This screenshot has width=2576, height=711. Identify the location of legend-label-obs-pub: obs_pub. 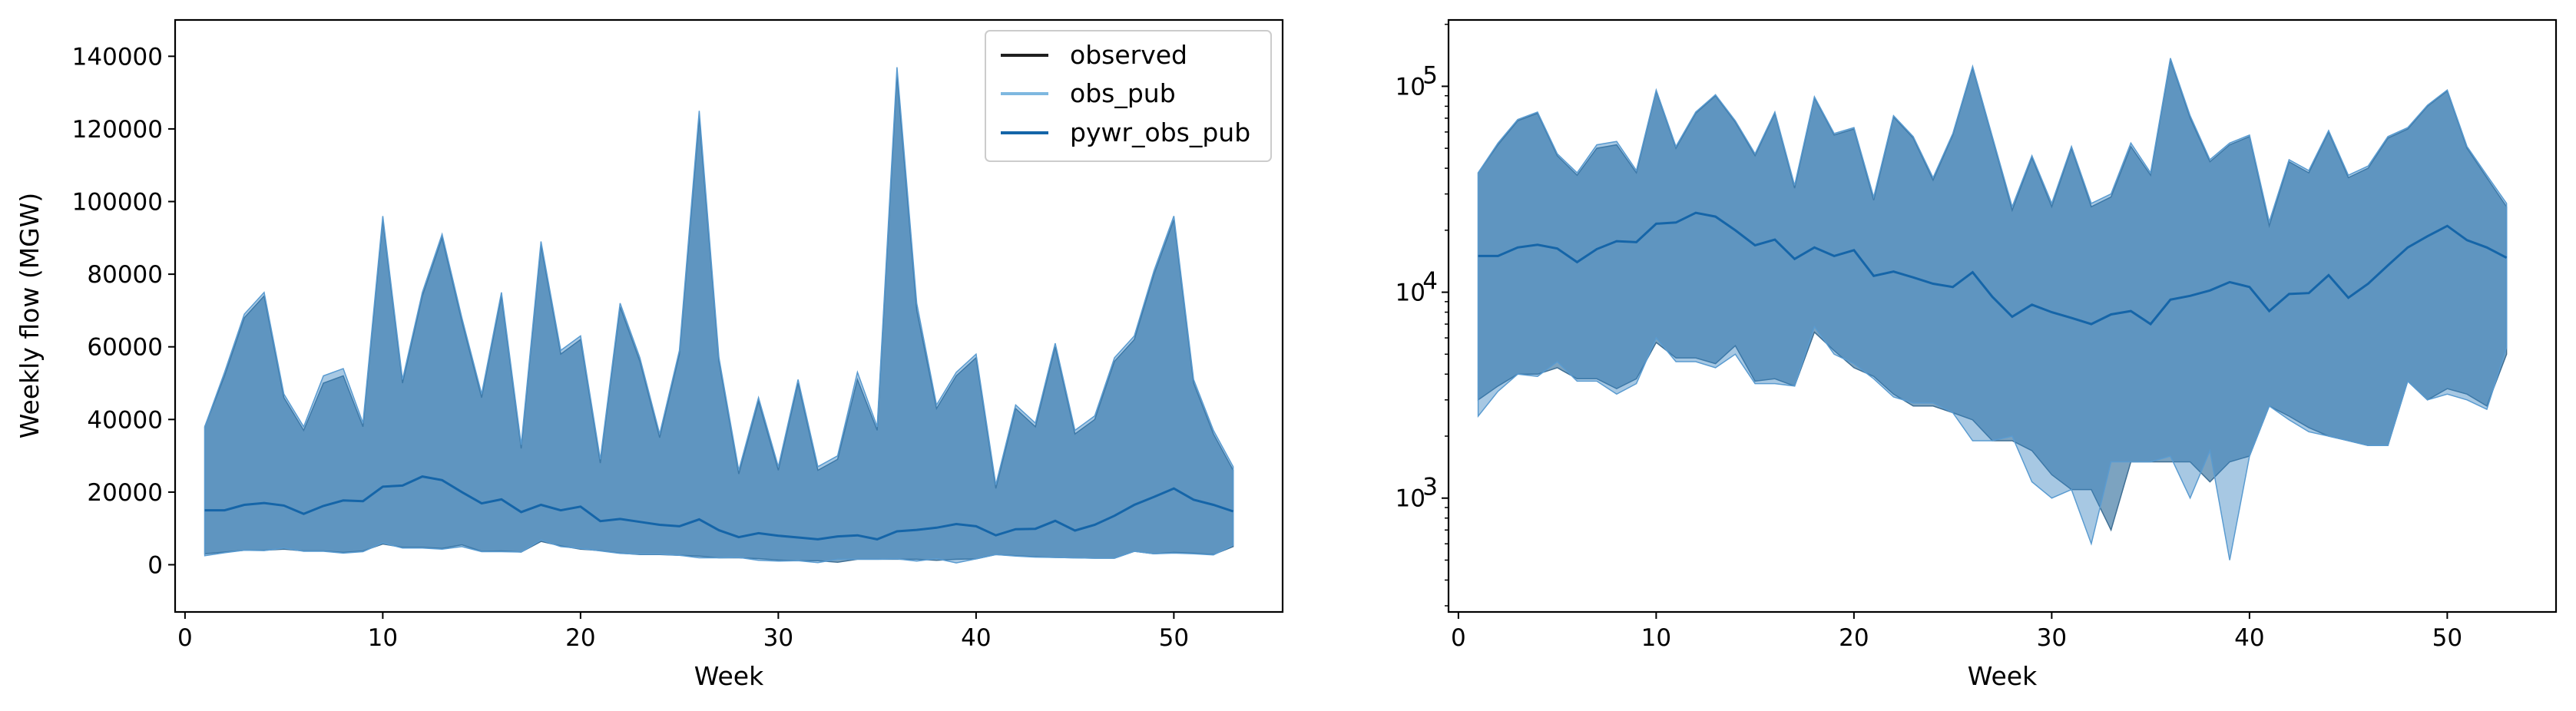
(1123, 93).